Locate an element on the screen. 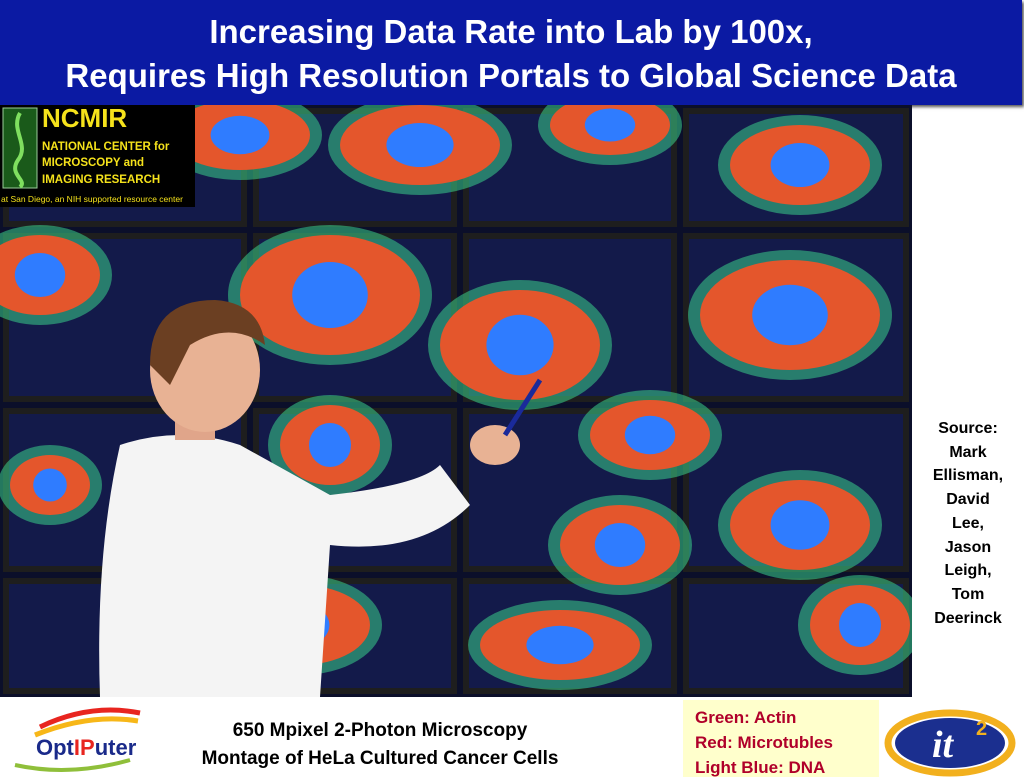 The image size is (1024, 780). logo-part: uter is located at coordinates (116, 747).